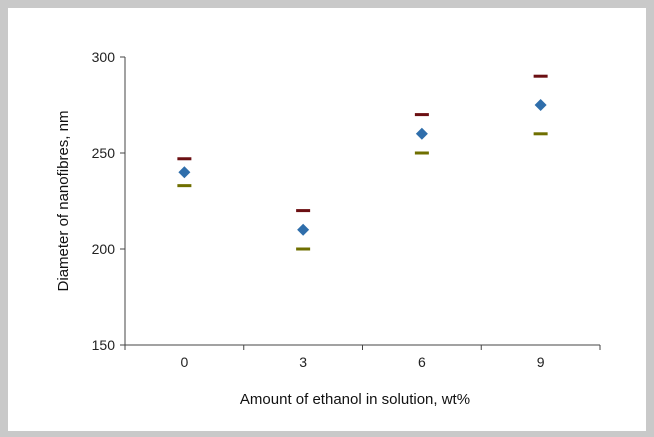 This screenshot has height=437, width=654. Describe the element at coordinates (104, 57) in the screenshot. I see `y-tick-label: 300` at that location.